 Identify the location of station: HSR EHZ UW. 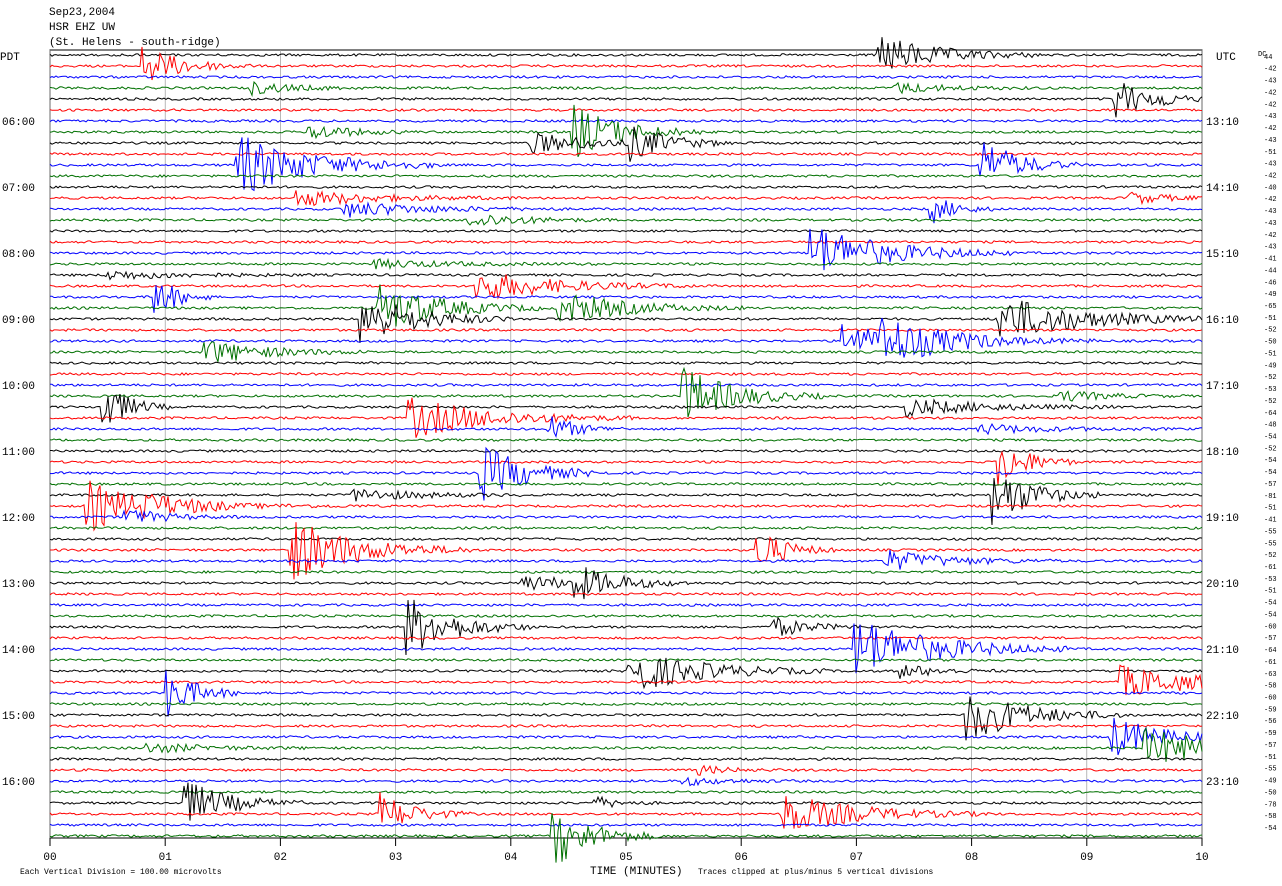
(82, 28).